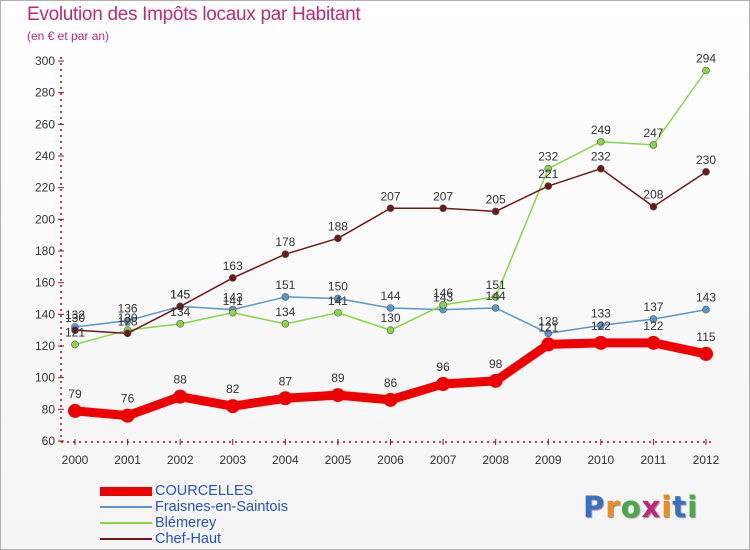  What do you see at coordinates (653, 307) in the screenshot?
I see `data-label-fraisnes-en-saintois: 137` at bounding box center [653, 307].